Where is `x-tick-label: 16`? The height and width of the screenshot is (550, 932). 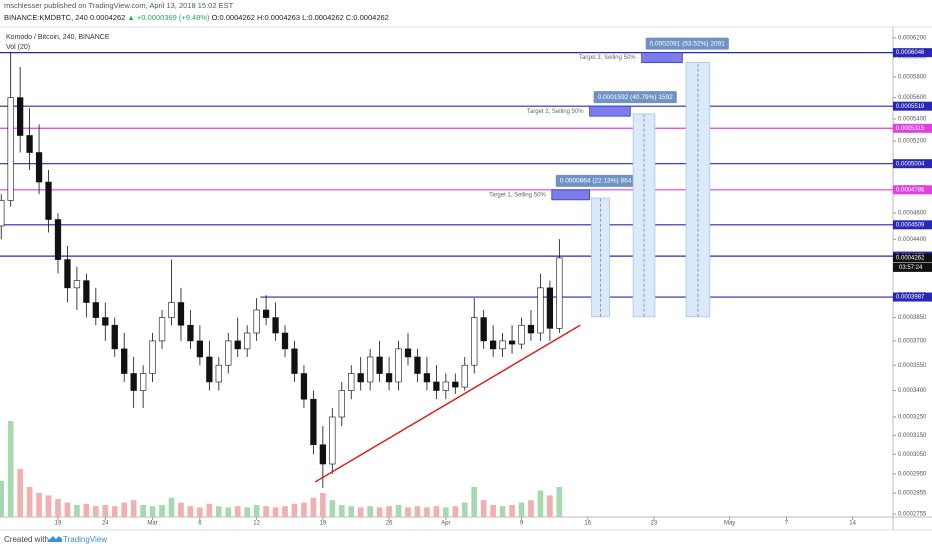
x-tick-label: 16 is located at coordinates (587, 524).